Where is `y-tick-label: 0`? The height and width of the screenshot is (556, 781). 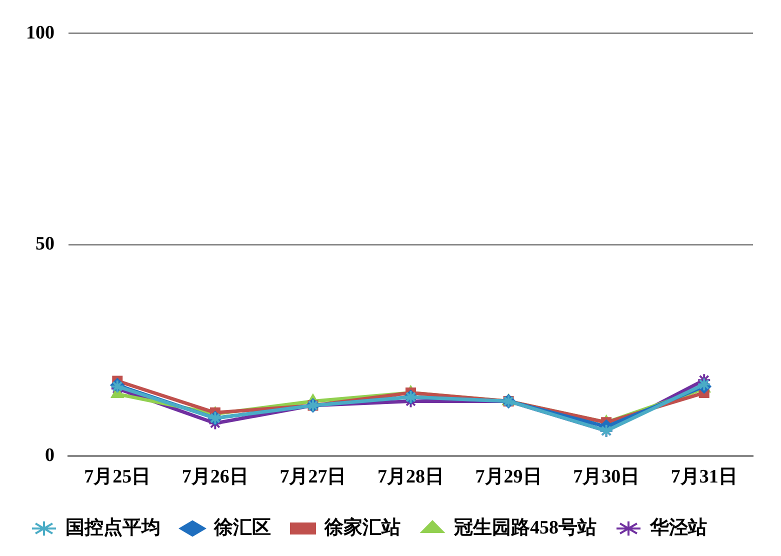
y-tick-label: 0 is located at coordinates (49, 455).